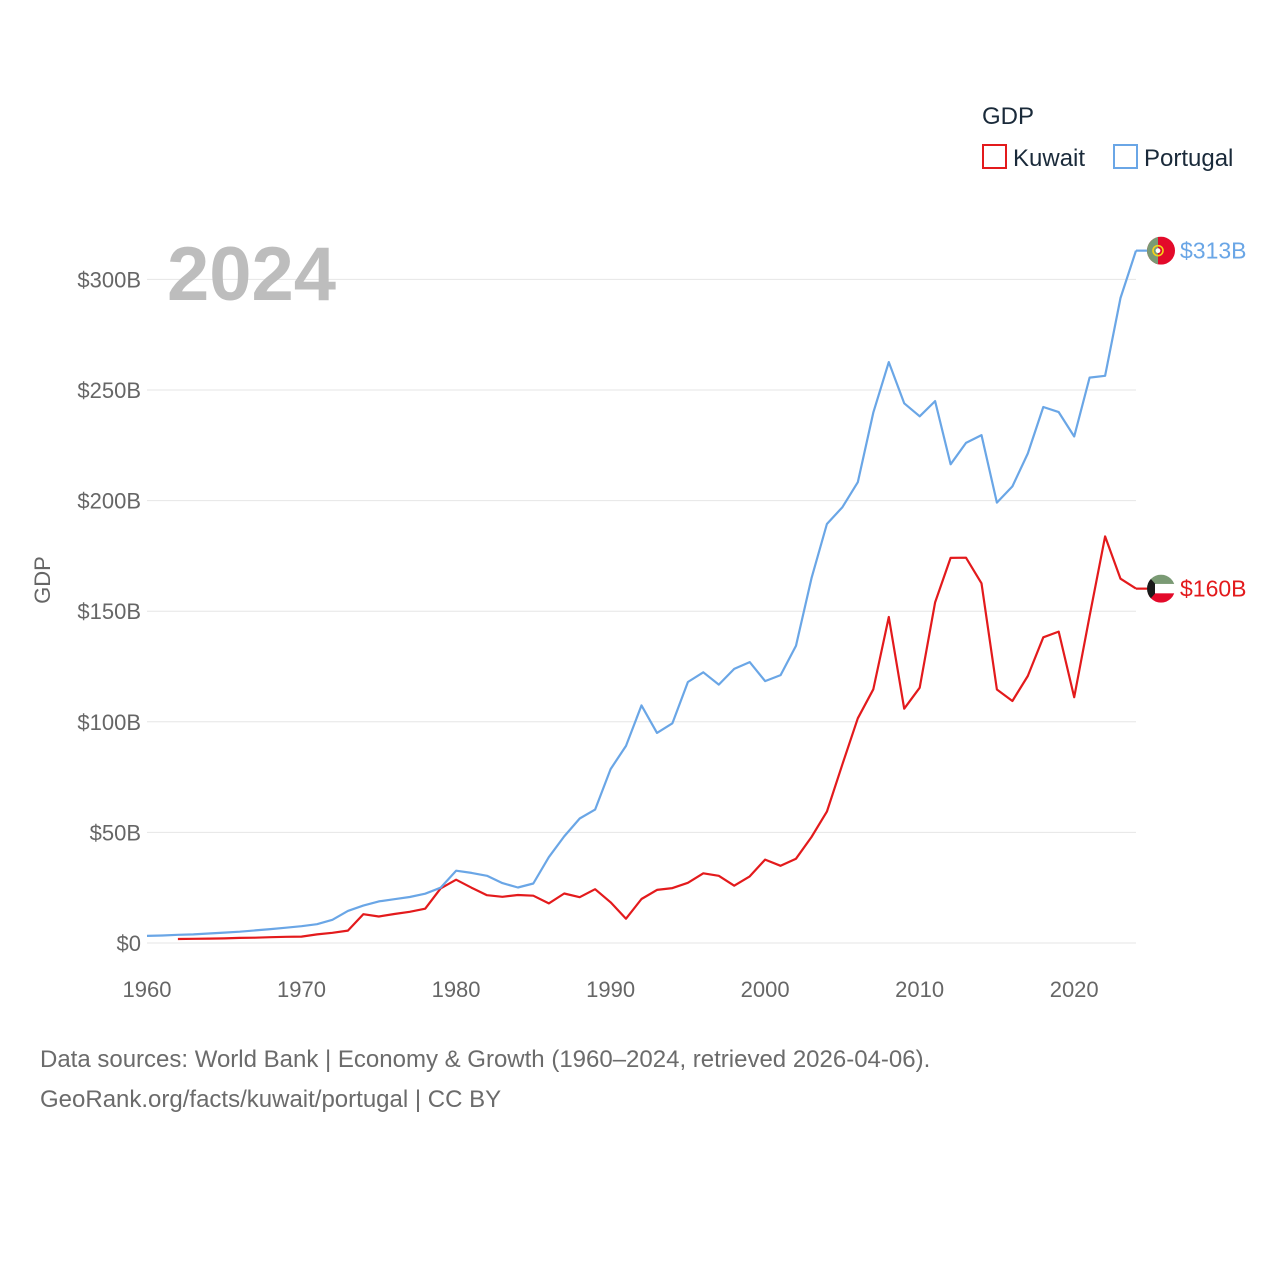 Image resolution: width=1280 pixels, height=1280 pixels. I want to click on x-tick-label: 1990, so click(610, 989).